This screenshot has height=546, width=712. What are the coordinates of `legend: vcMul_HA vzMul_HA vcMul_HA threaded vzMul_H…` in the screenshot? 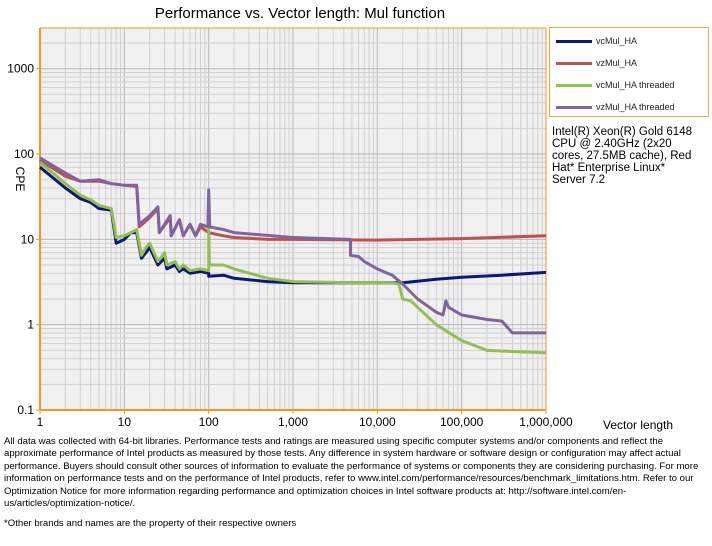 It's located at (629, 72).